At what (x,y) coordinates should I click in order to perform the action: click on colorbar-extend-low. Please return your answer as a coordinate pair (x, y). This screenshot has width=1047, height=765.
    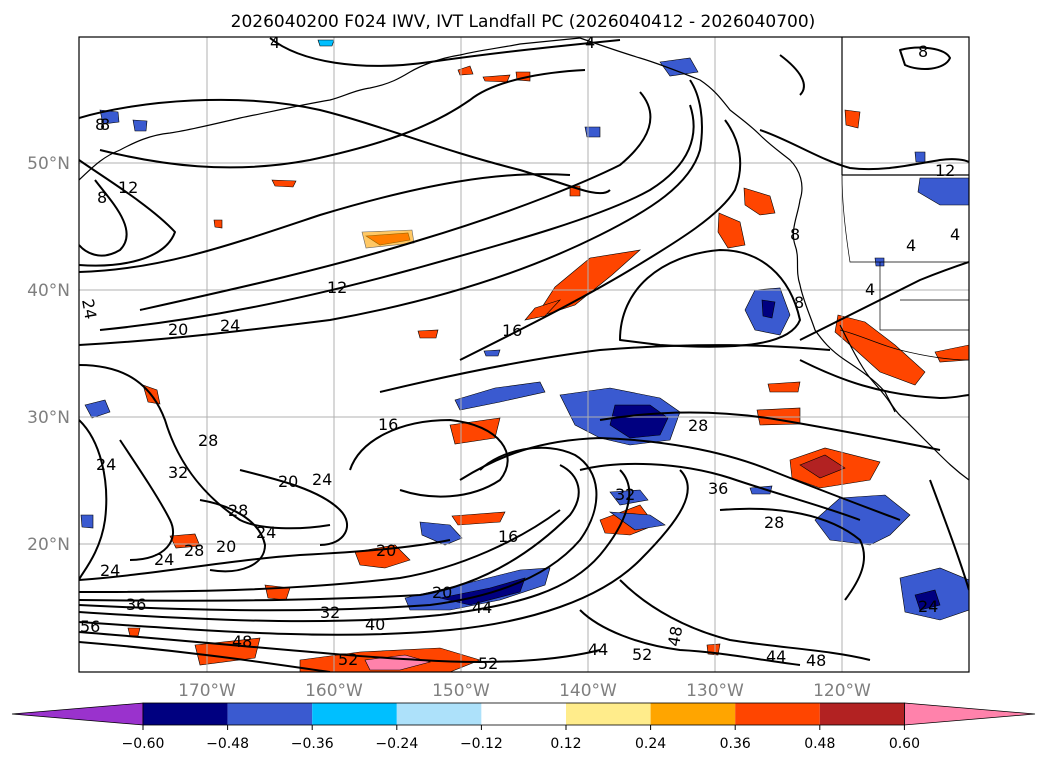
    Looking at the image, I should click on (77, 714).